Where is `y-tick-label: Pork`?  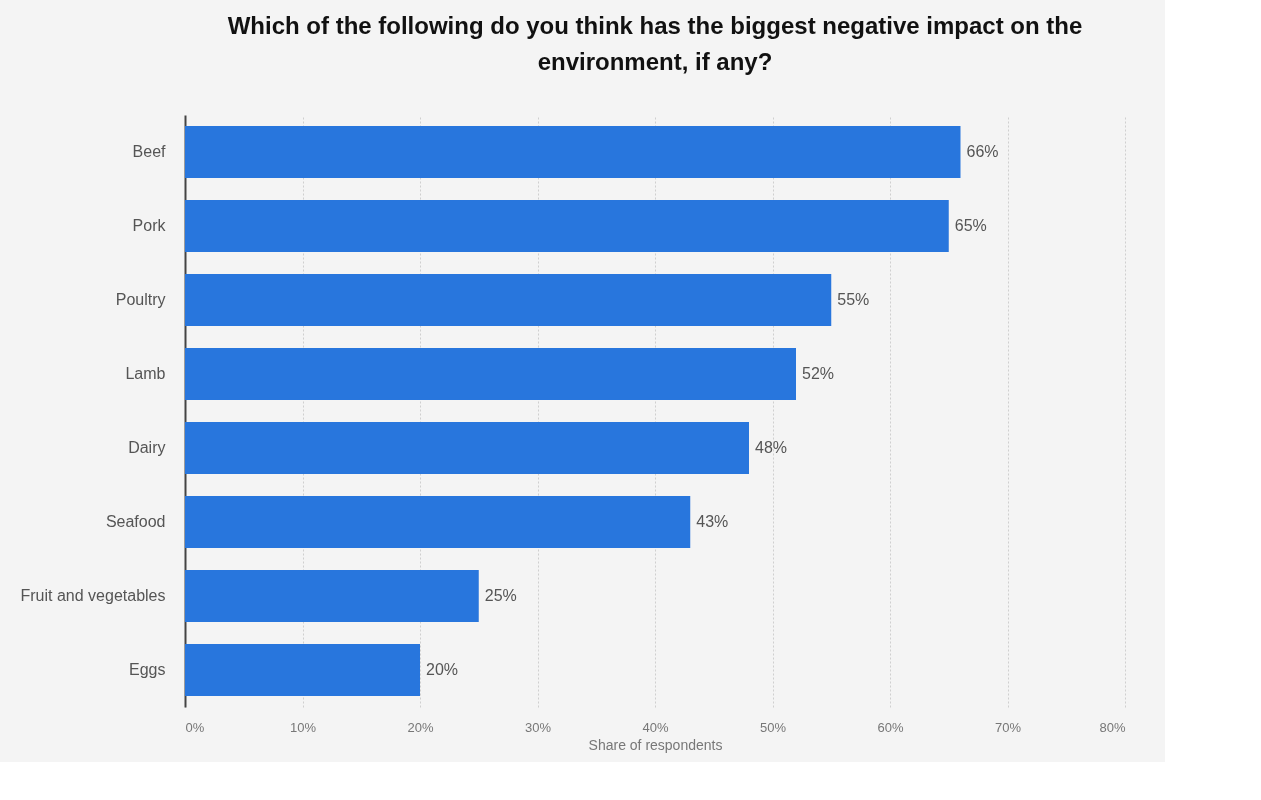 y-tick-label: Pork is located at coordinates (149, 225).